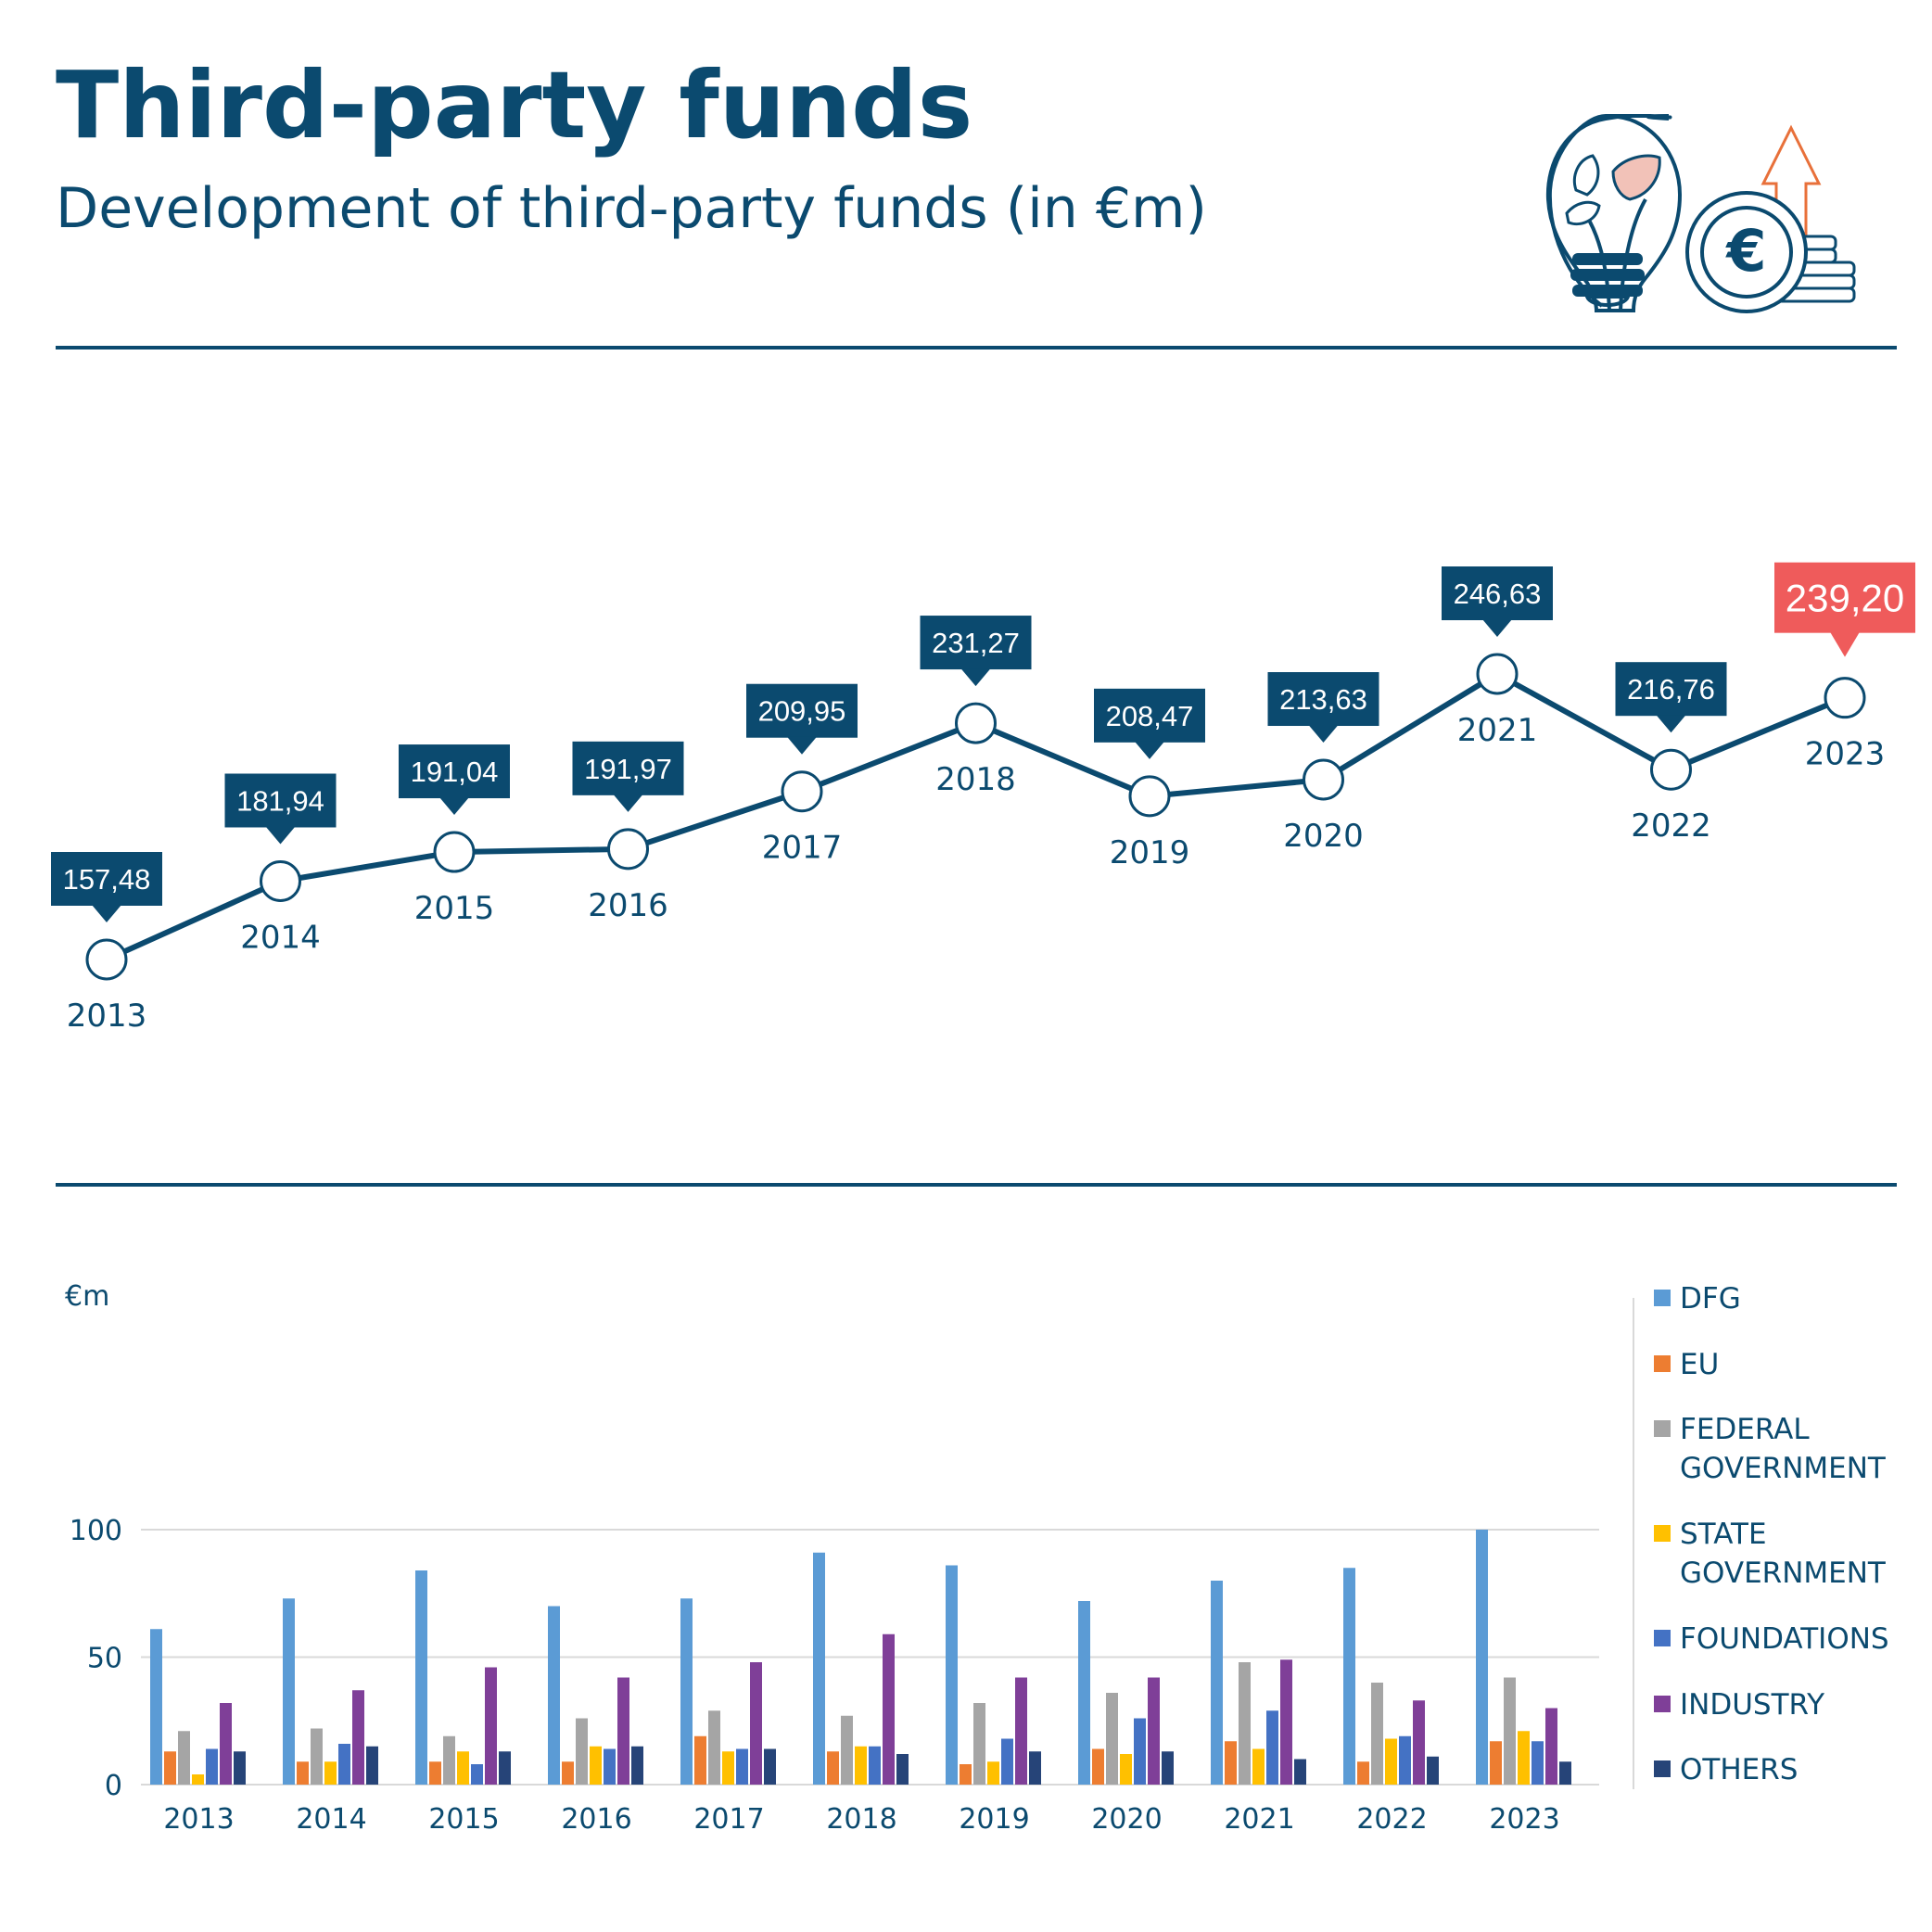 This screenshot has height=1932, width=1932. Describe the element at coordinates (1723, 1534) in the screenshot. I see `legend-label: STATE` at that location.